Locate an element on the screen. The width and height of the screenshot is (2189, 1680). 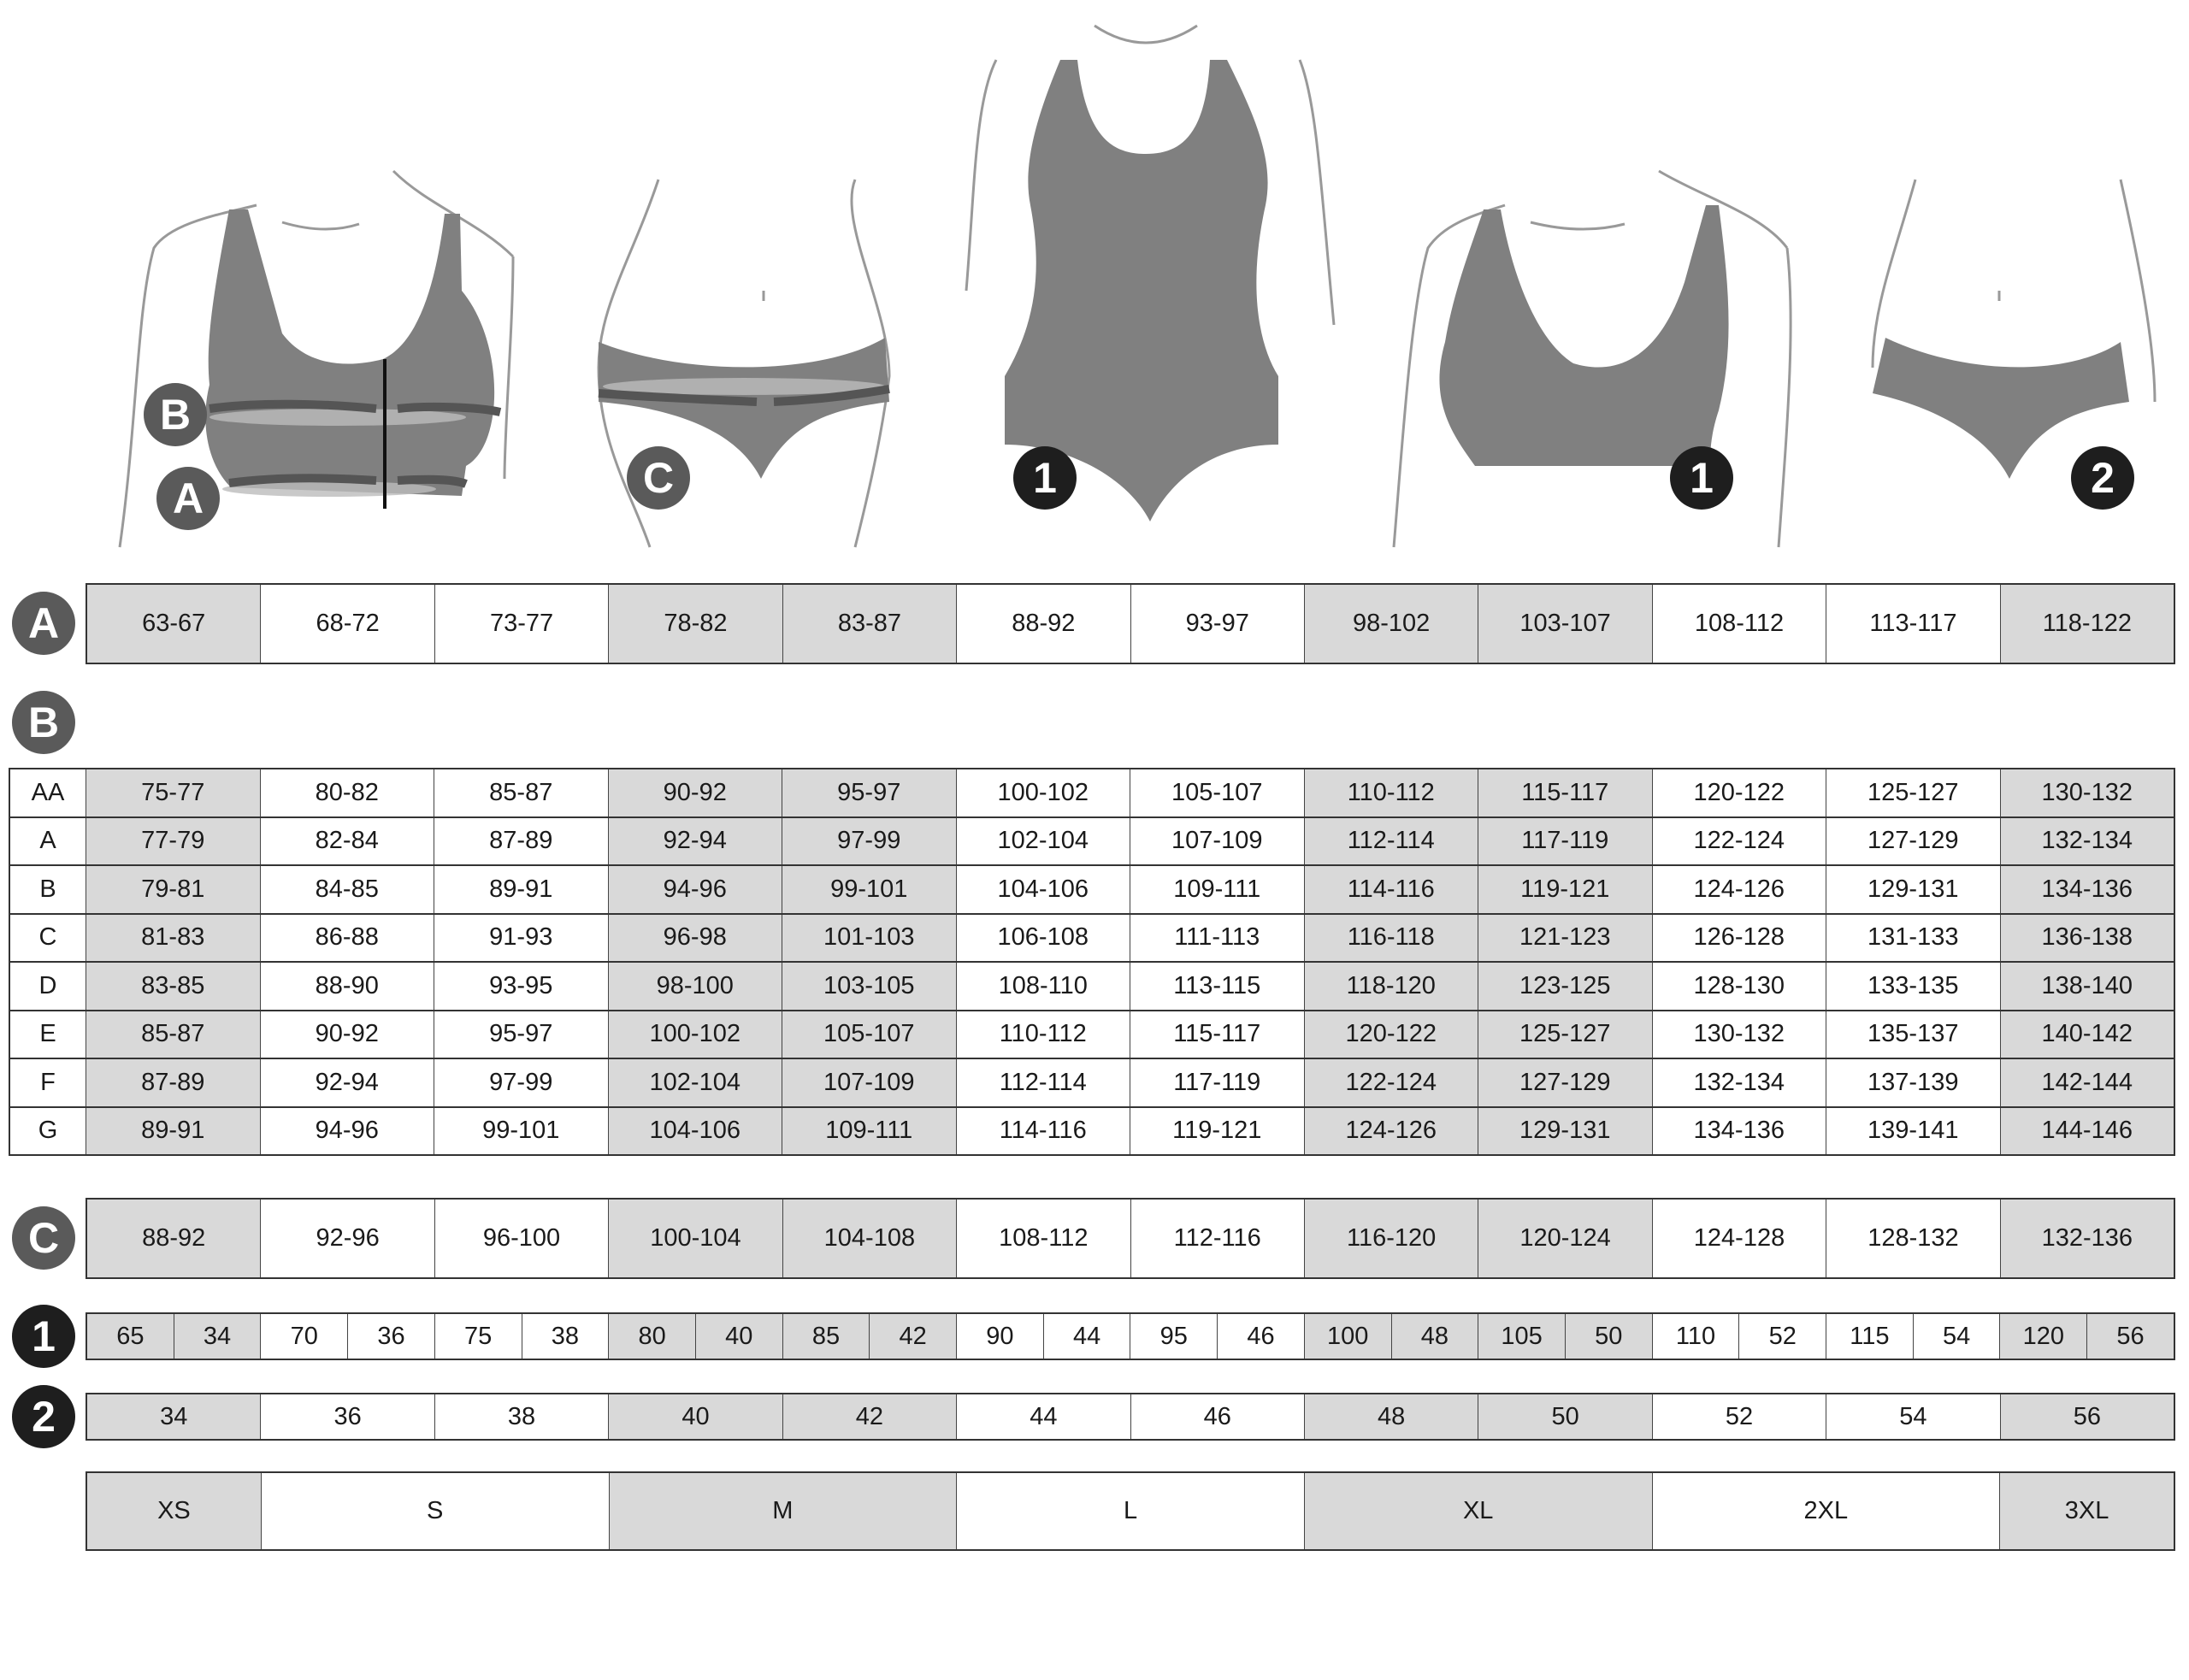
section-b-cell: 107-109 is located at coordinates (1217, 840).